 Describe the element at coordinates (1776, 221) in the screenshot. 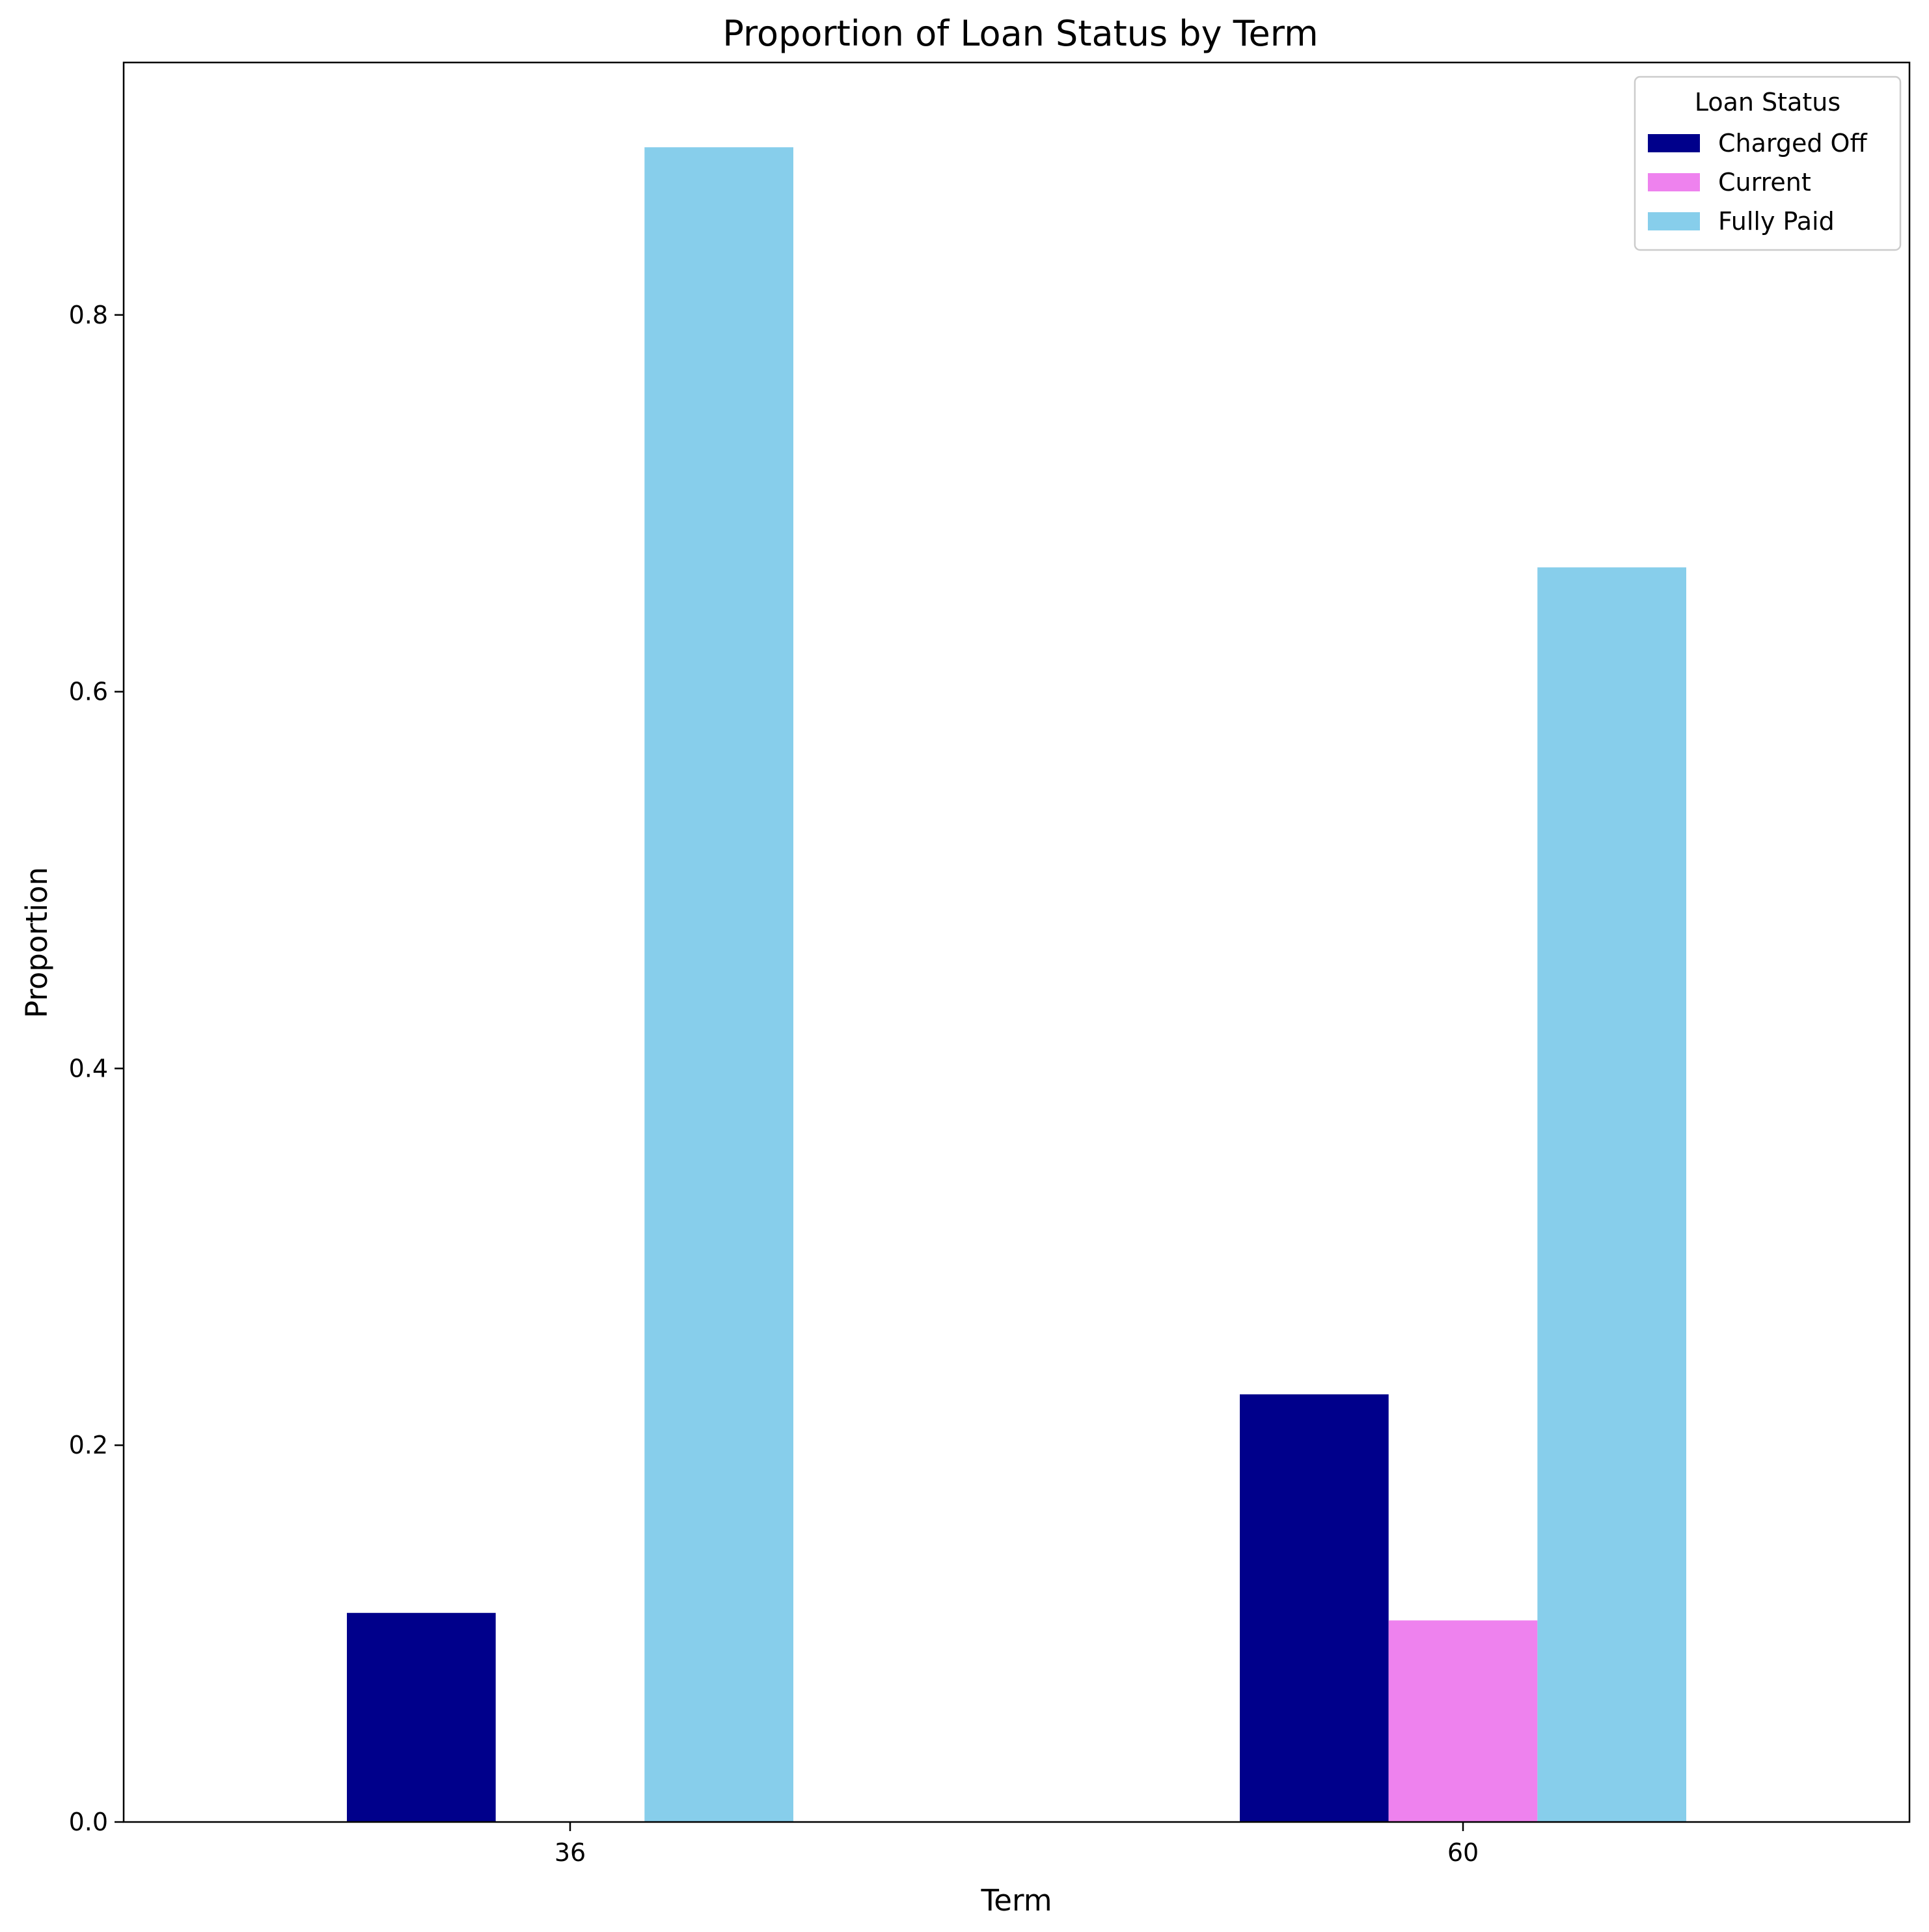

I see `legend-label-fully-paid: Fully Paid` at that location.